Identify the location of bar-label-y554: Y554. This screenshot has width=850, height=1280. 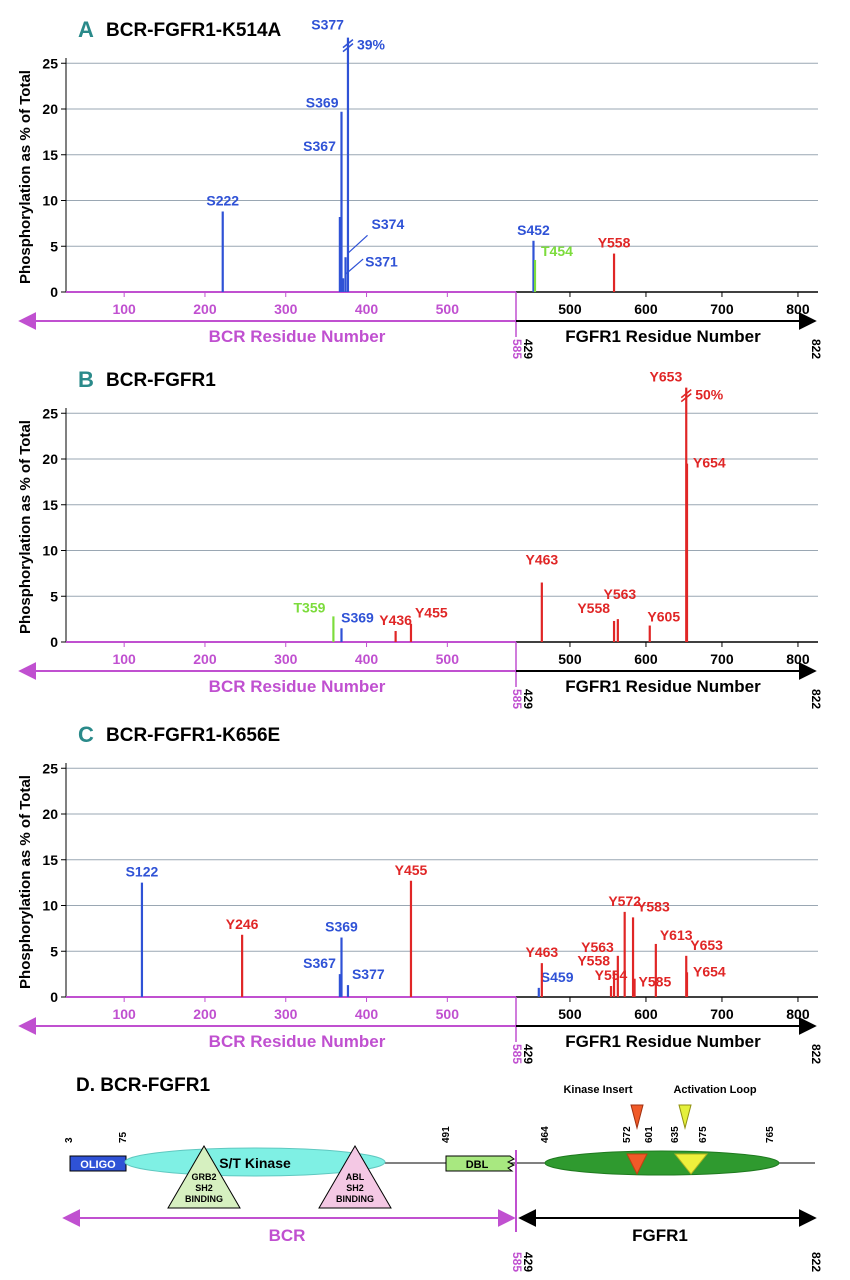
(611, 975).